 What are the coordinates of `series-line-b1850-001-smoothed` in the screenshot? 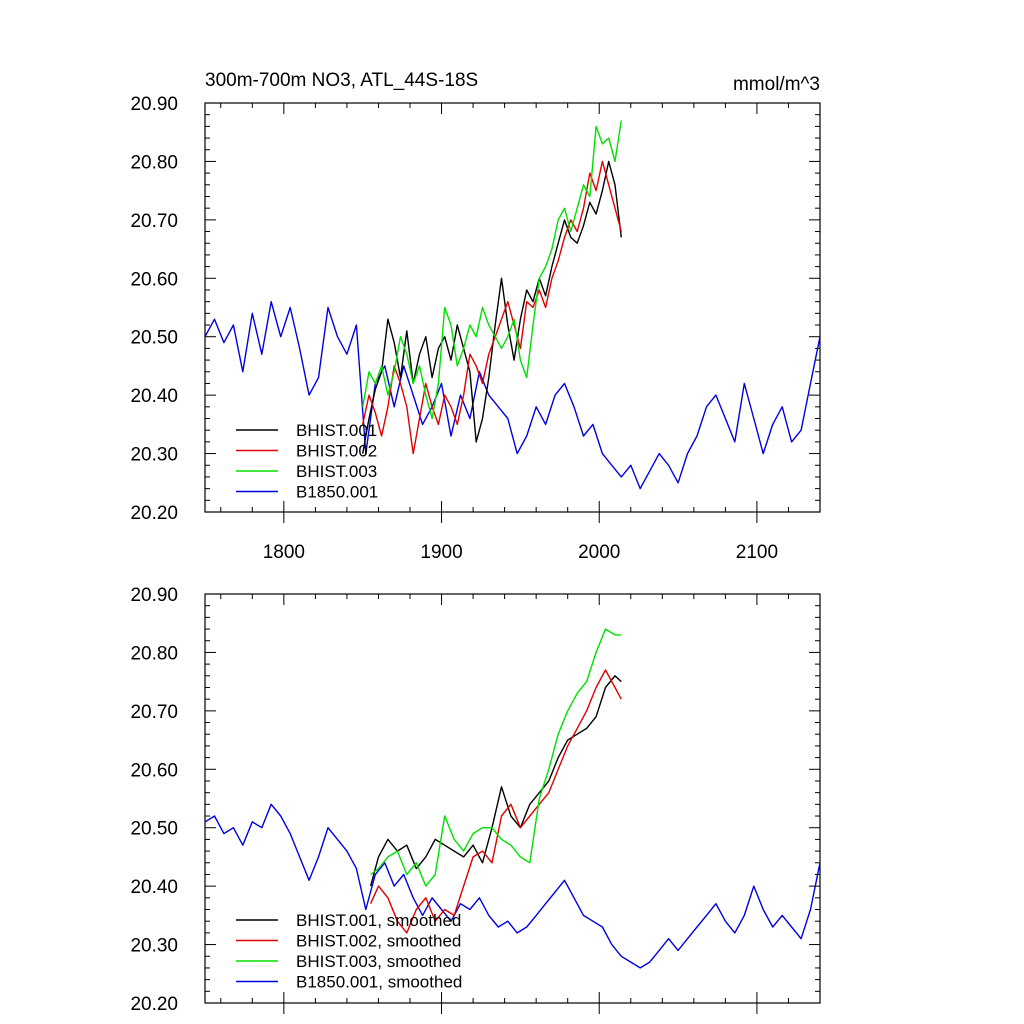 It's located at (512, 886).